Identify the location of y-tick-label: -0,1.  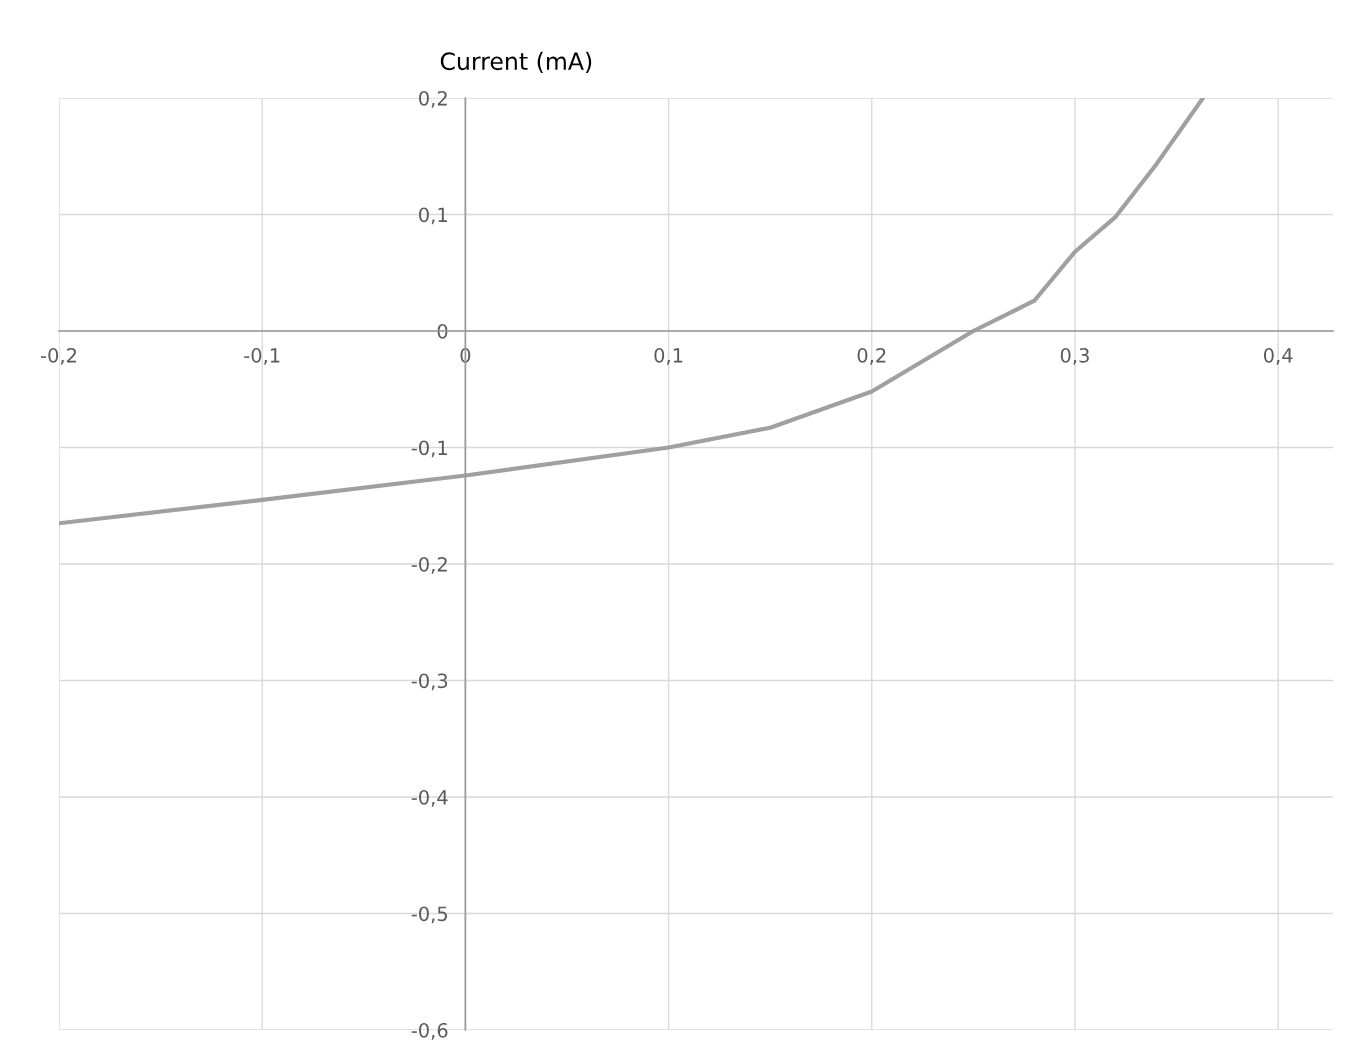
(429, 449).